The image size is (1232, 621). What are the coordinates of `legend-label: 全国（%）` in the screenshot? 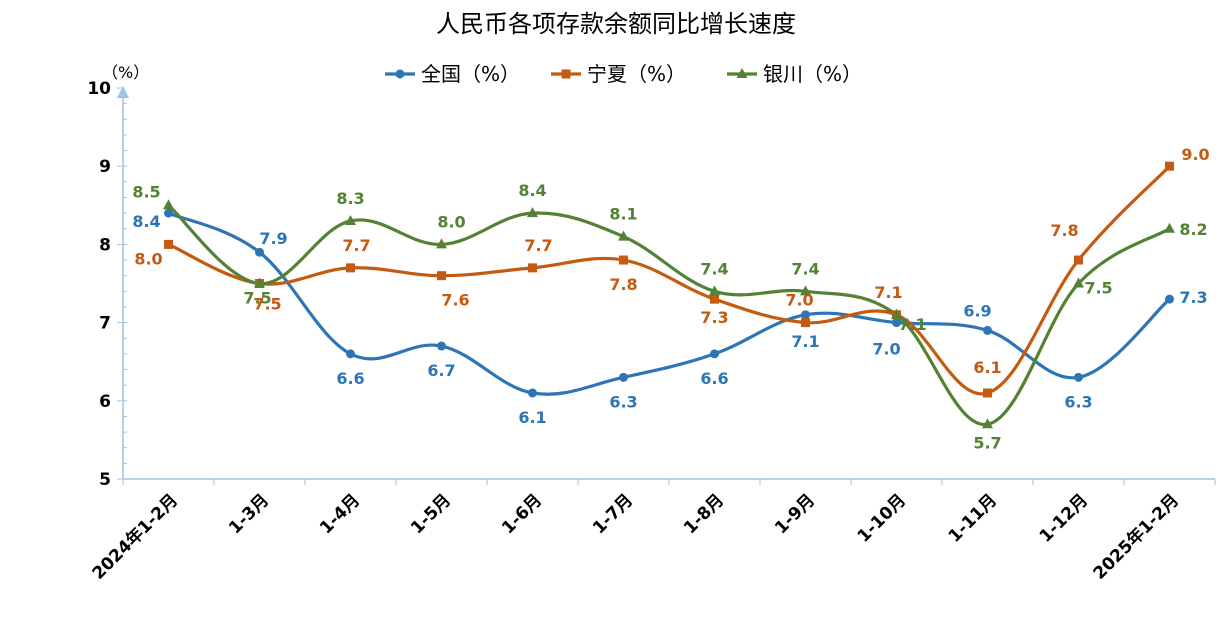 It's located at (470, 74).